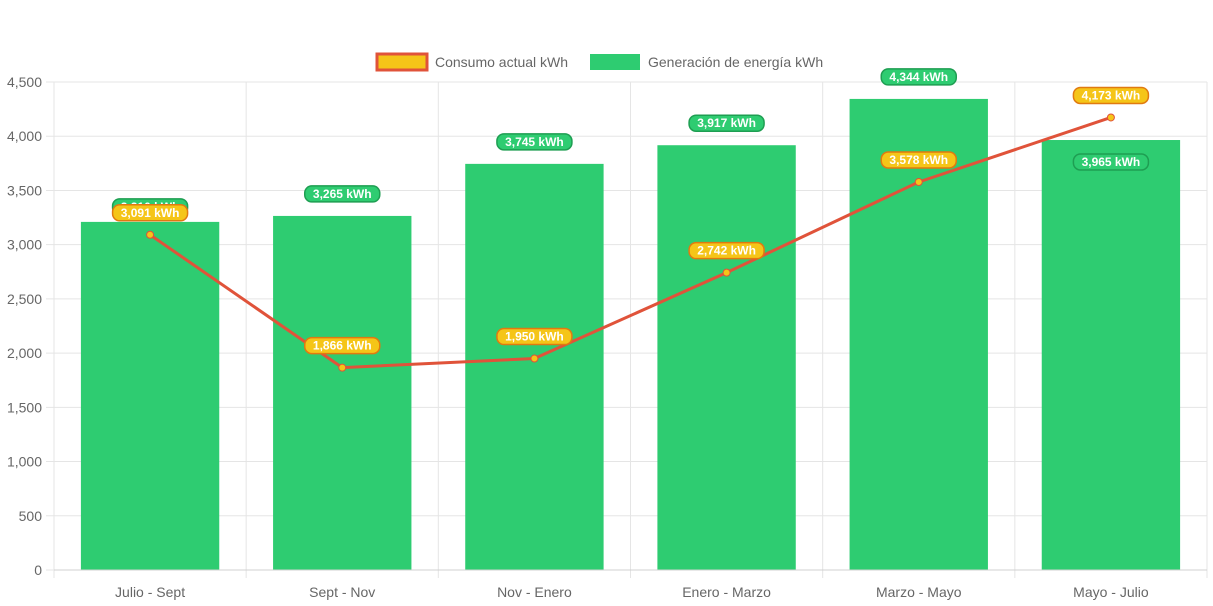 This screenshot has width=1213, height=606. Describe the element at coordinates (402, 62) in the screenshot. I see `legend-swatch-consumo` at that location.